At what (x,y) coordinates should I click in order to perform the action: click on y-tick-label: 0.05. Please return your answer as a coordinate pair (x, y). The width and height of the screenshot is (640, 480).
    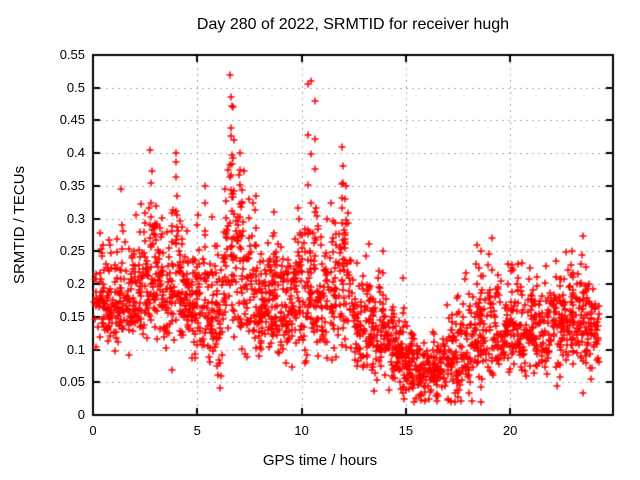
    Looking at the image, I should click on (72, 382).